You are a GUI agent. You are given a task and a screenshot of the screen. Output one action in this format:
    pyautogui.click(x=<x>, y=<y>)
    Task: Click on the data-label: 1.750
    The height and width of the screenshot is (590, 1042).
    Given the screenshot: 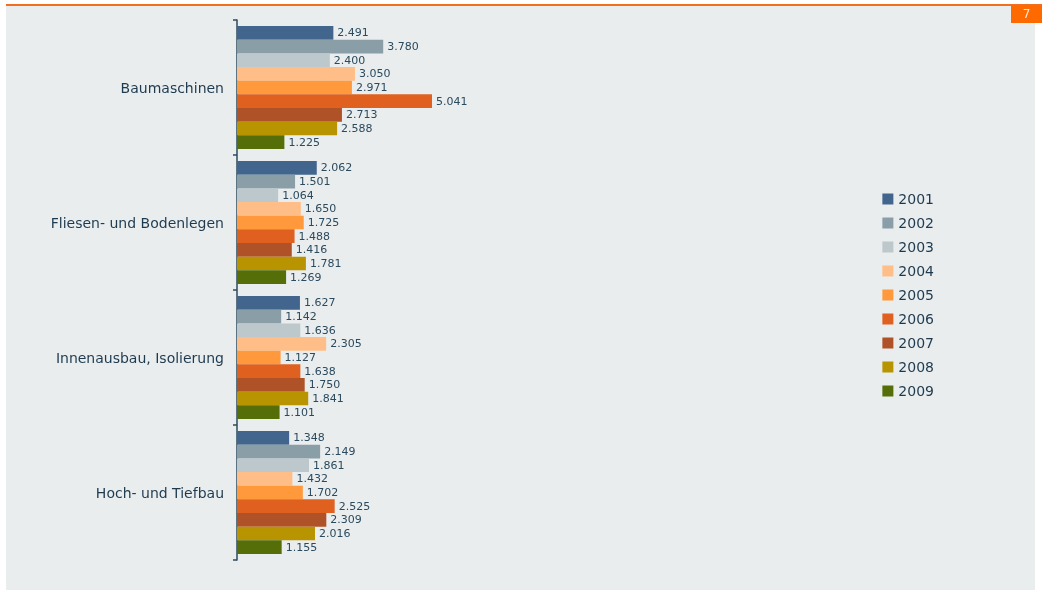 What is the action you would take?
    pyautogui.click(x=324, y=385)
    